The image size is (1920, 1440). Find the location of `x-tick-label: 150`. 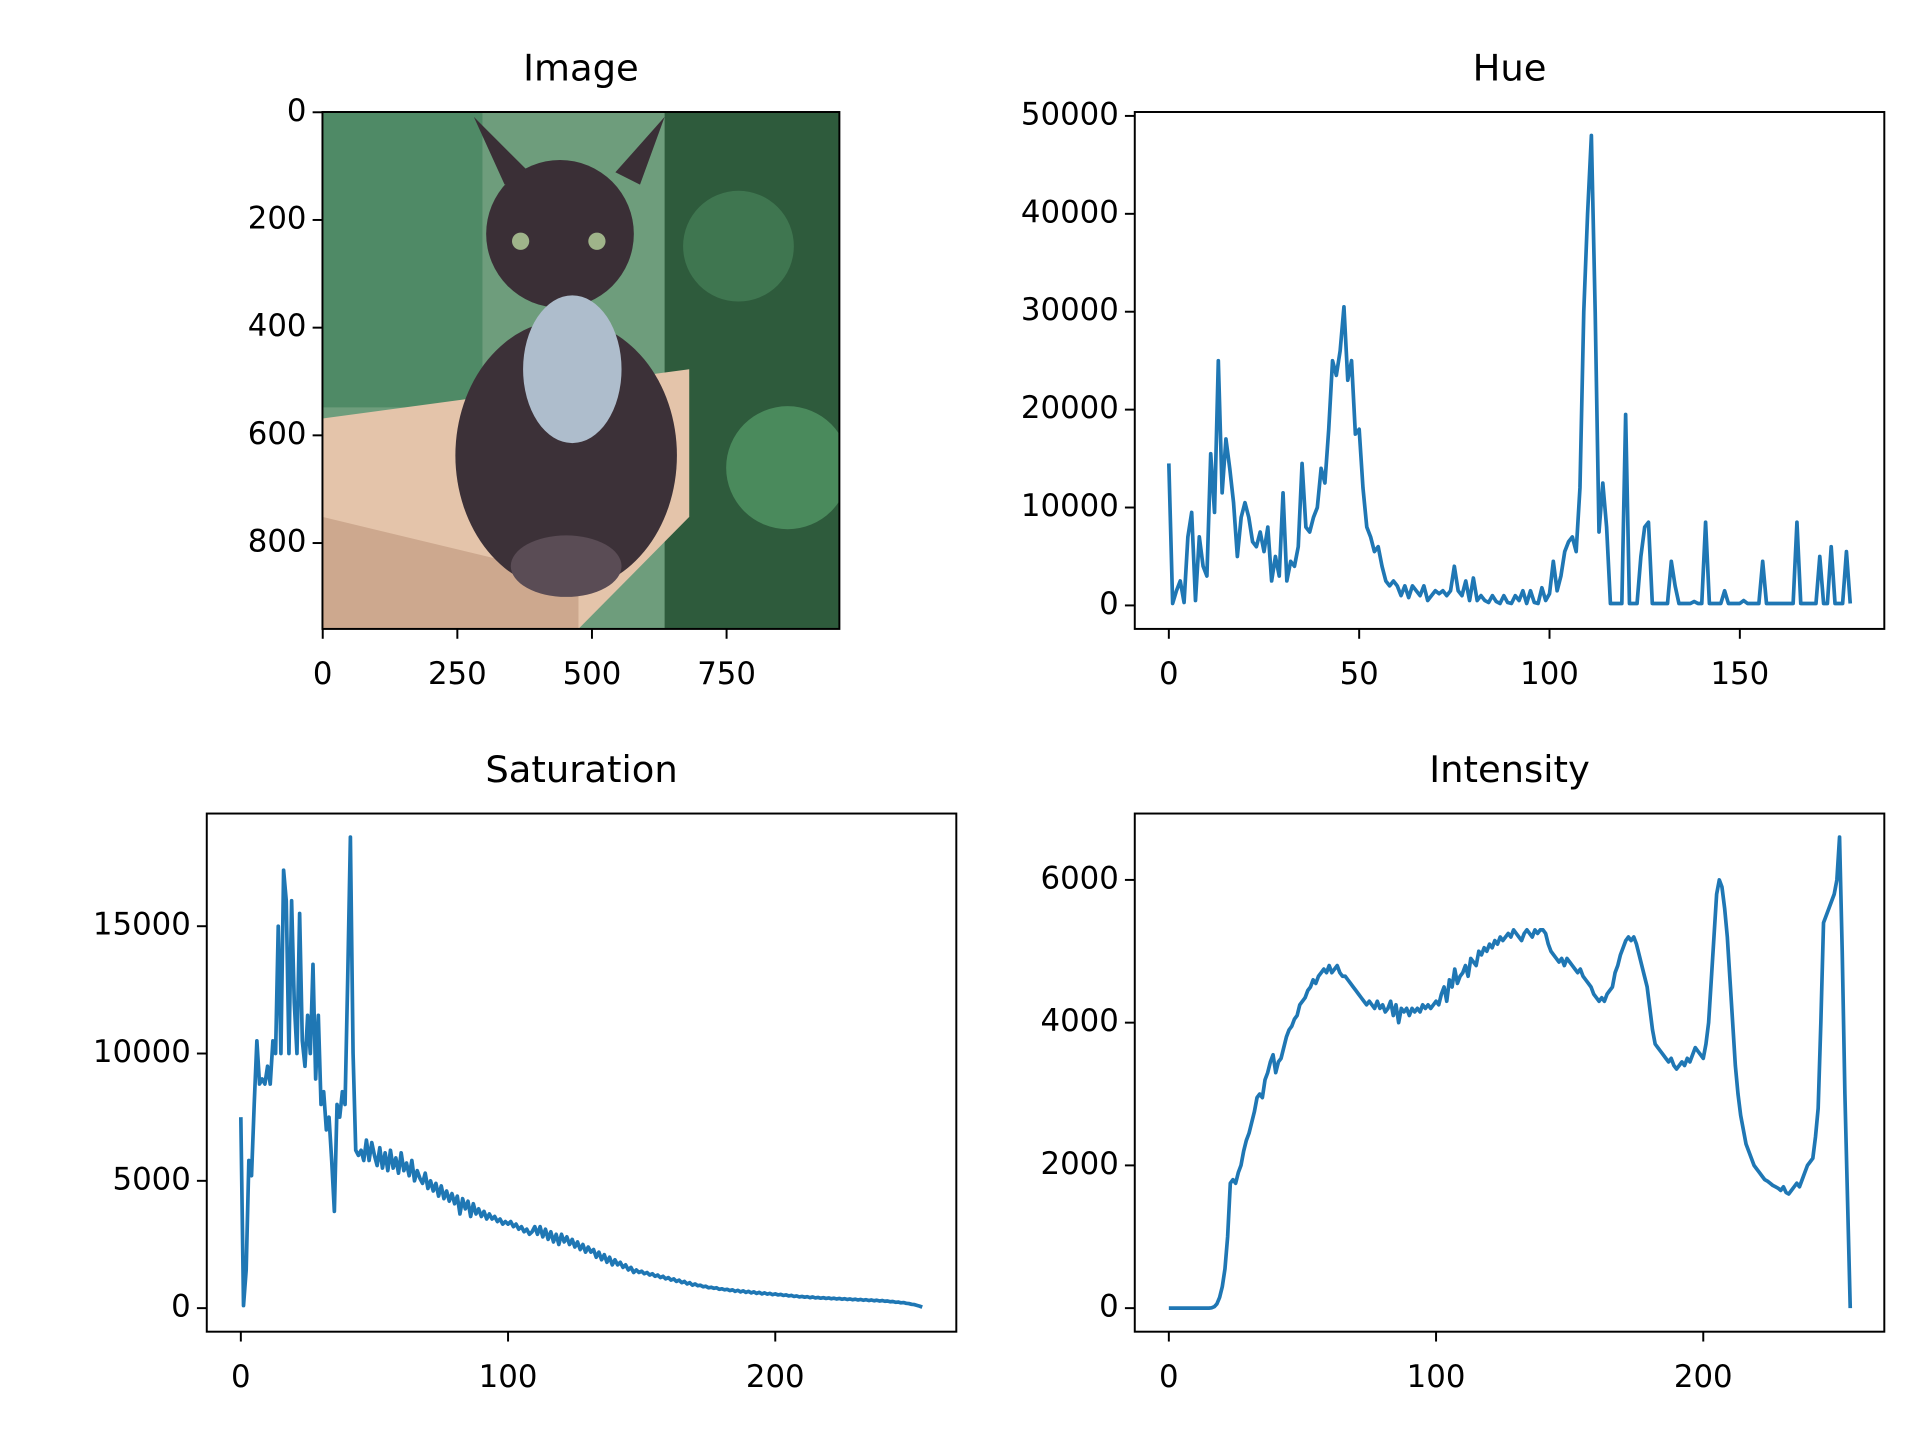

x-tick-label: 150 is located at coordinates (1739, 674).